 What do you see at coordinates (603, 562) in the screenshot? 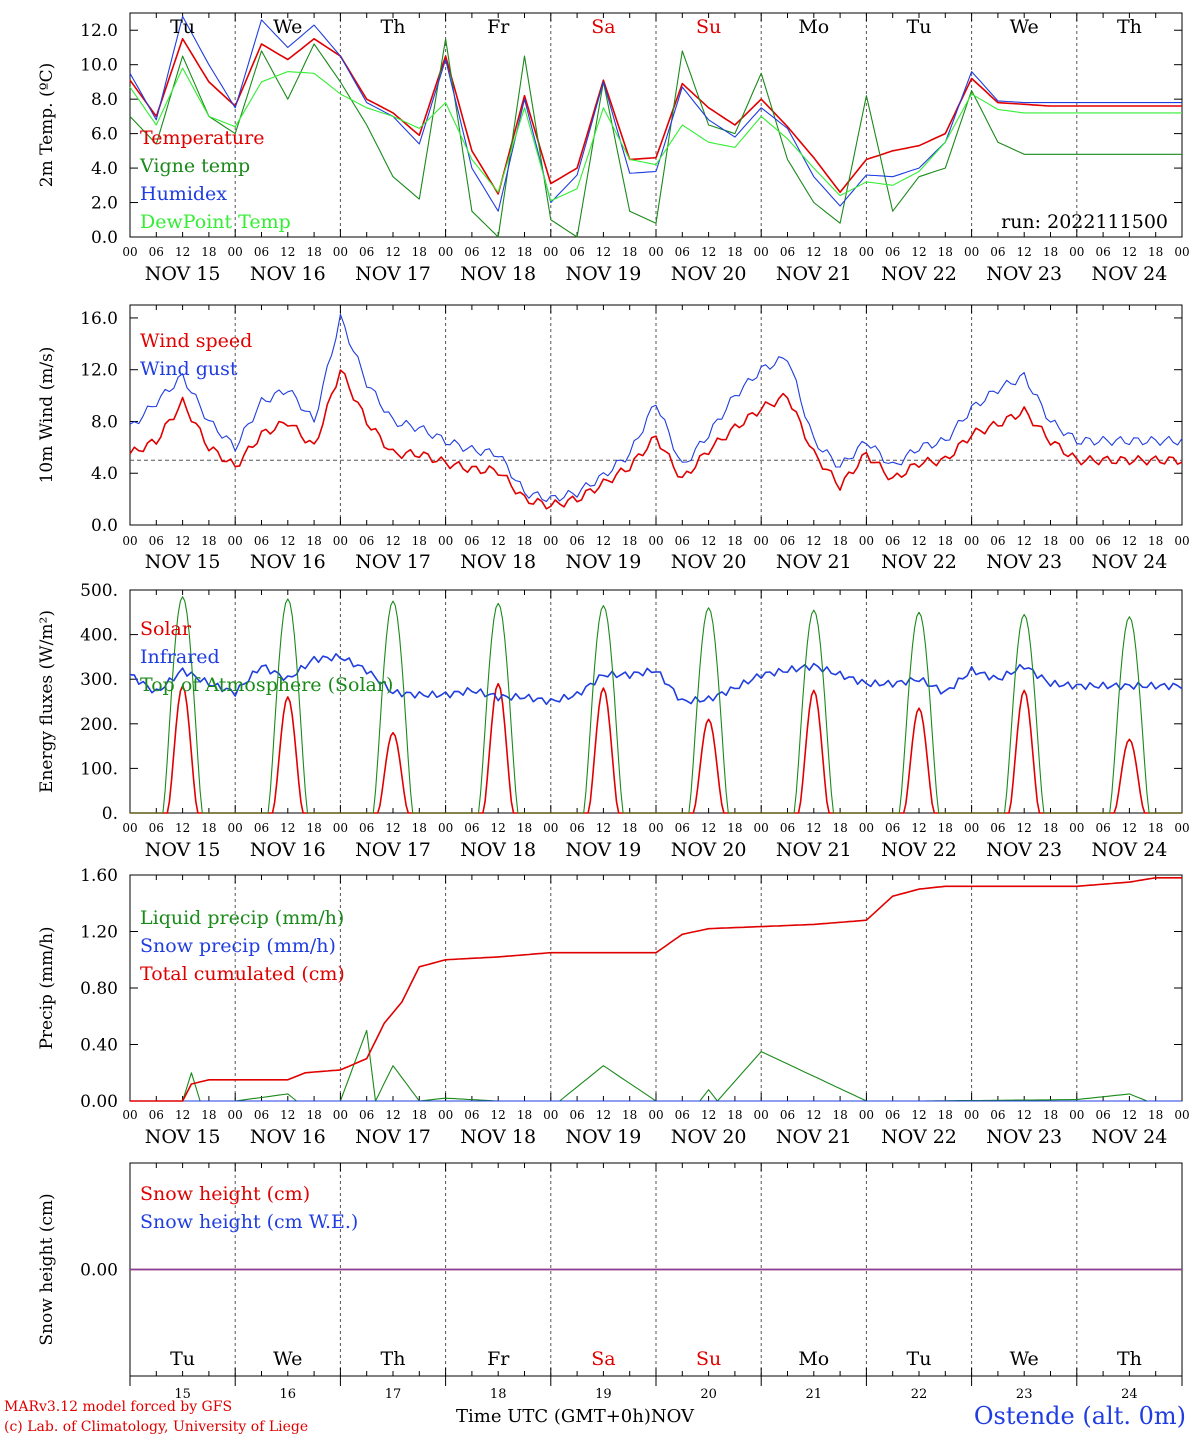
I see `date-label: NOV 19` at bounding box center [603, 562].